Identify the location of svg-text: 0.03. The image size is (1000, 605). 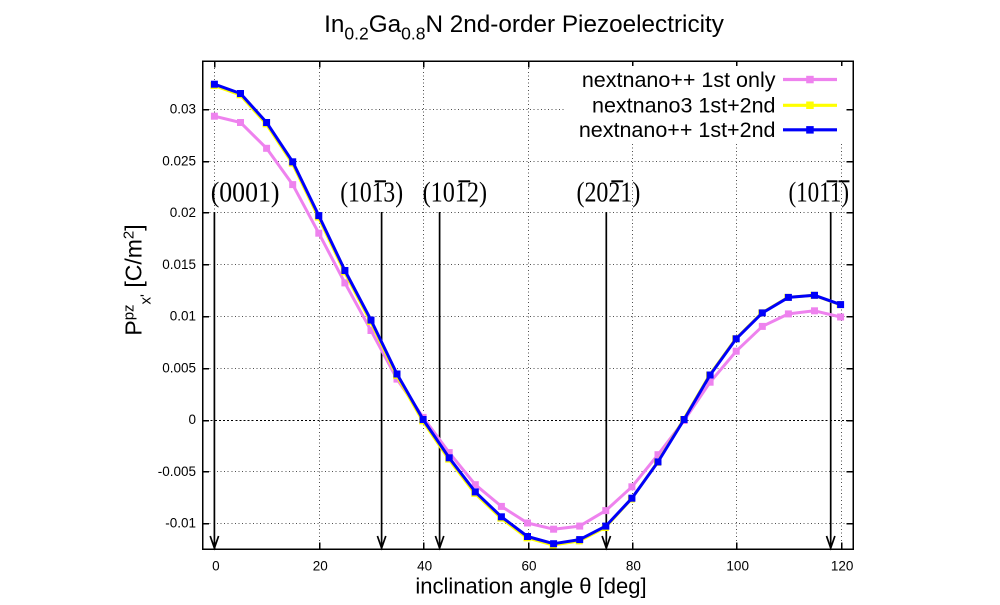
(183, 109).